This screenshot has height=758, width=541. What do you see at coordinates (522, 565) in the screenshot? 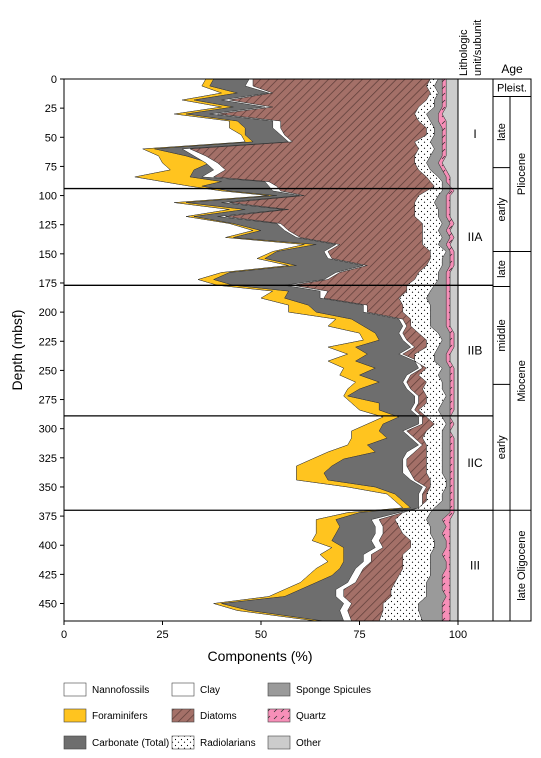
I see `epoch-label-late-oligocene: late Oligocene` at bounding box center [522, 565].